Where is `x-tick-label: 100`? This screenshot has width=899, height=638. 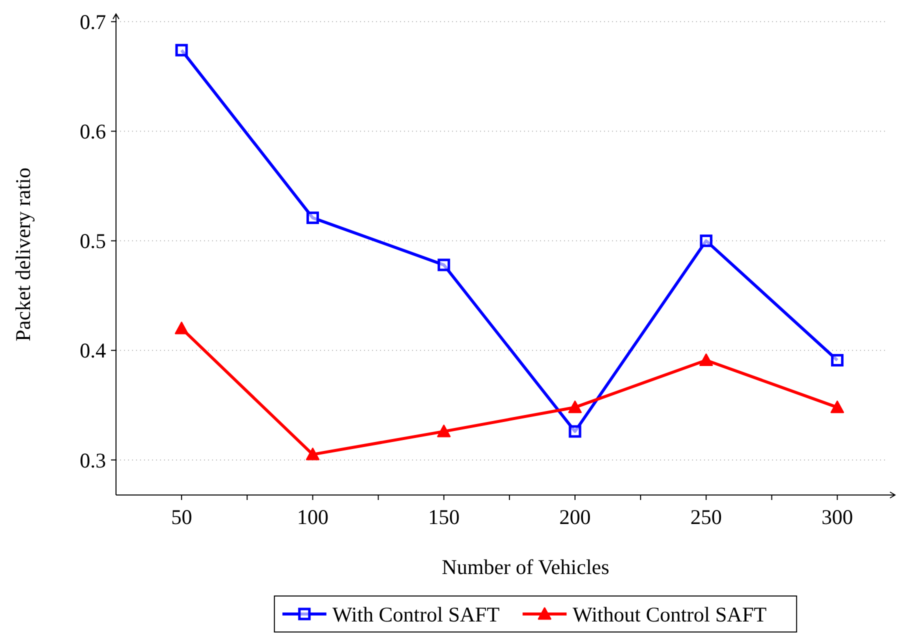 x-tick-label: 100 is located at coordinates (312, 517).